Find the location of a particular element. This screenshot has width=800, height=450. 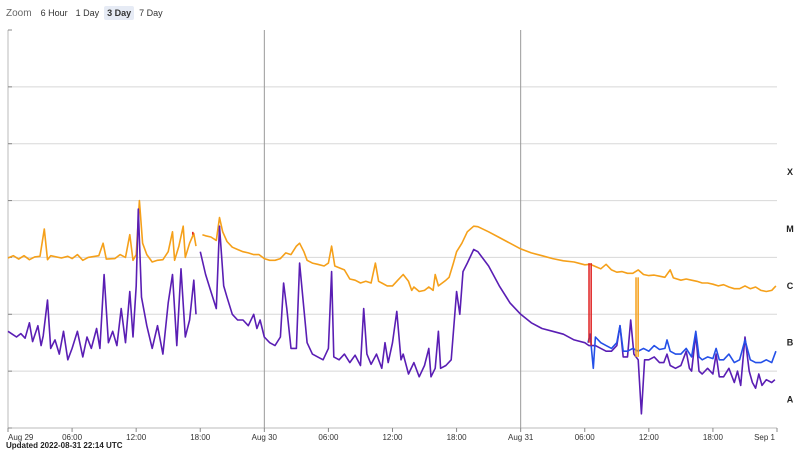

zoom-bar: Zoom 6 Hour 1 Day 3 Day 7 Day is located at coordinates (87, 13).